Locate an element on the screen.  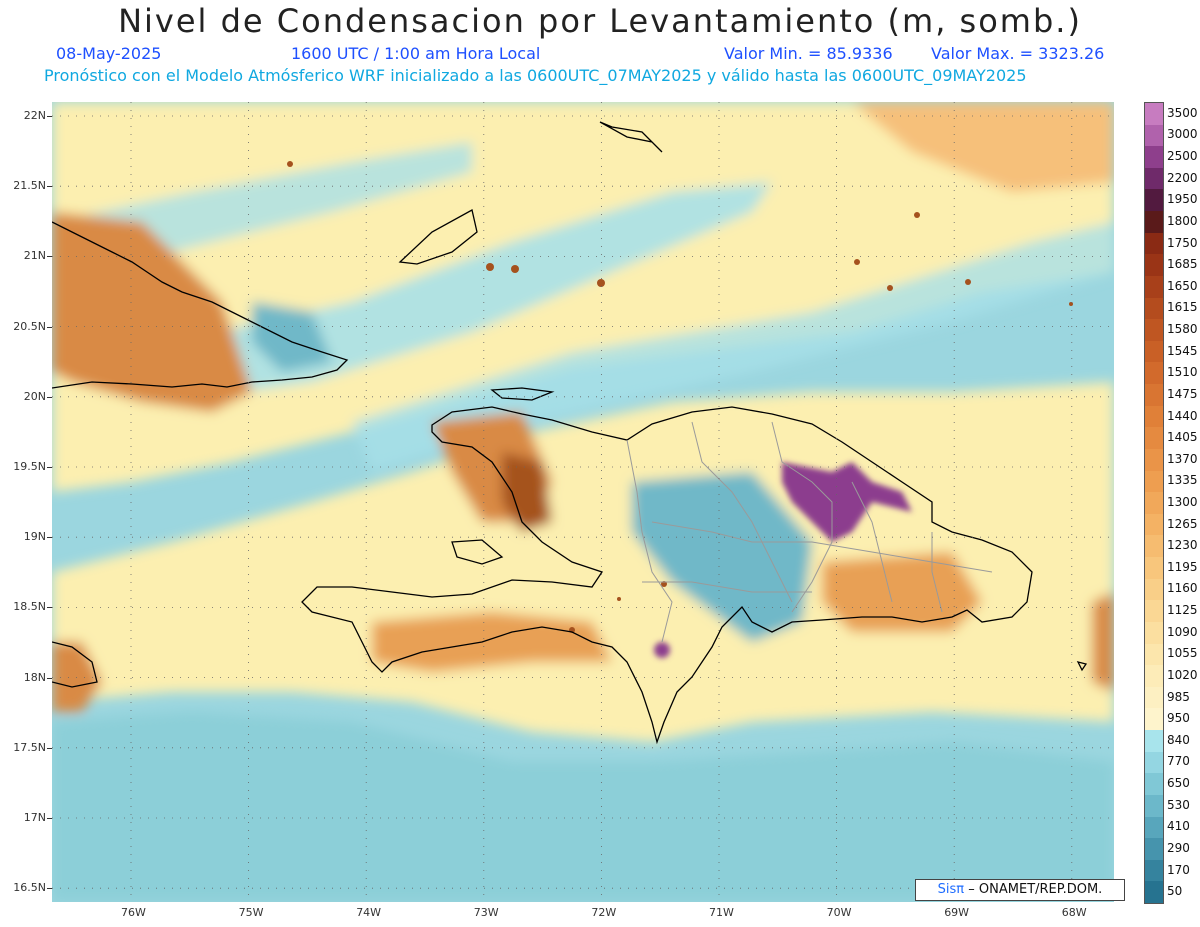
legend-label: 840 is located at coordinates (1178, 739).